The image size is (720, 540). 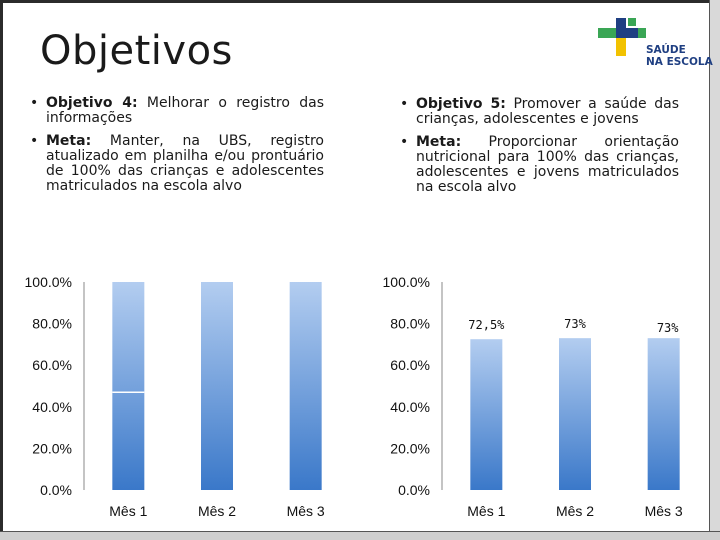 I want to click on logo-text: SAÚDE NA ESCOLA, so click(x=679, y=56).